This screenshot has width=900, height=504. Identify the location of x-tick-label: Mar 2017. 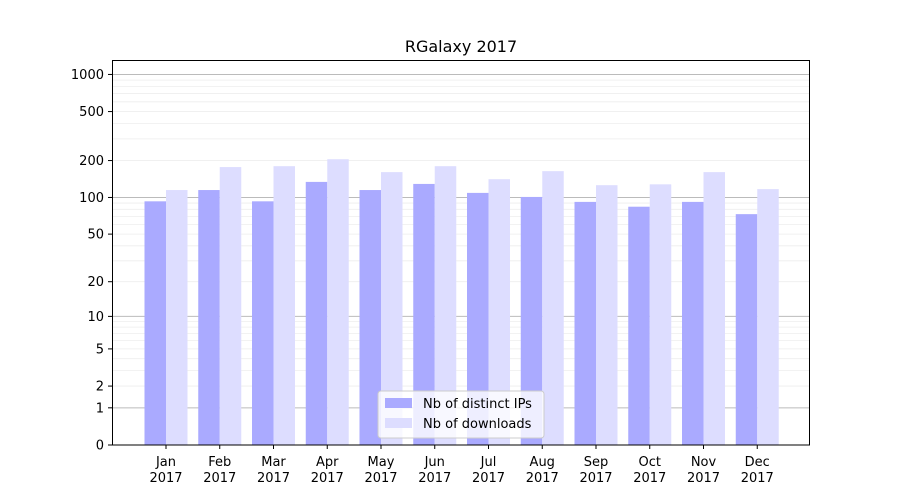
(273, 470).